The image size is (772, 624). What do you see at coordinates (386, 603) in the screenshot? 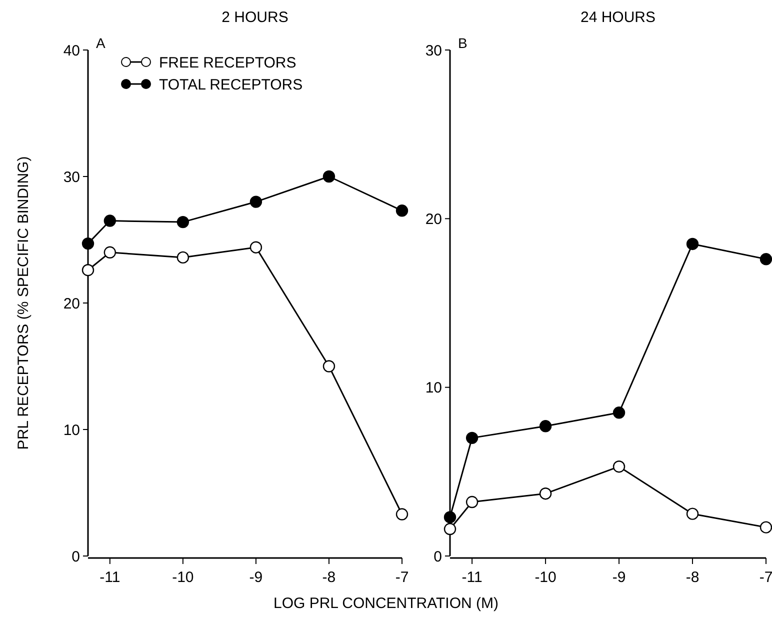
I see `x-axis-title: LOG PRL CONCENTRATION (M)` at bounding box center [386, 603].